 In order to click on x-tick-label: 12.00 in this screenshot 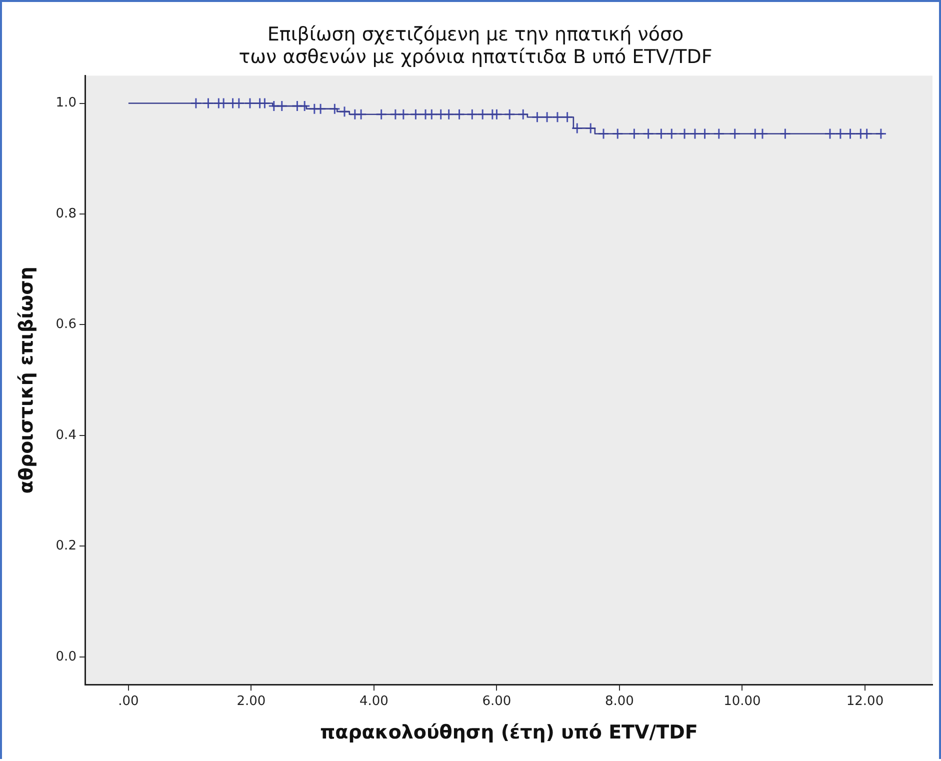, I will do `click(865, 701)`.